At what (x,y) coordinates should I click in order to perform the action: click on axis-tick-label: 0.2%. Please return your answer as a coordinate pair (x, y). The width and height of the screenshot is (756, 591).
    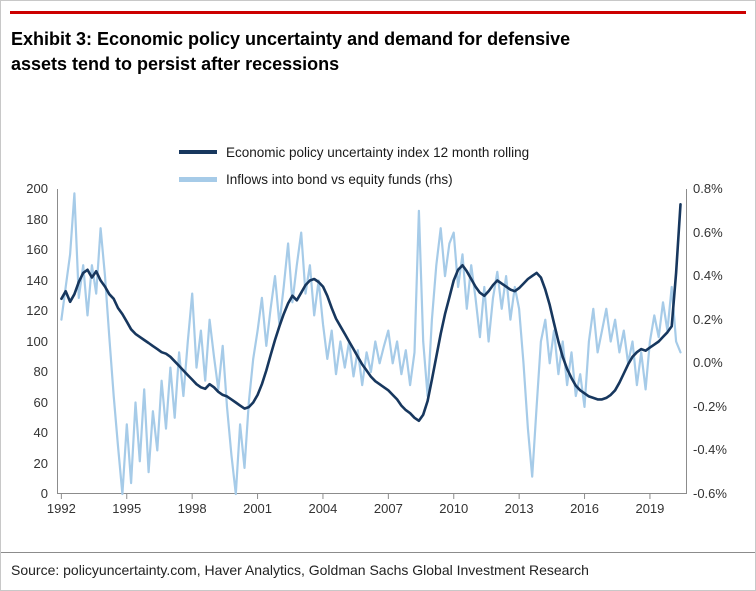
    Looking at the image, I should click on (708, 319).